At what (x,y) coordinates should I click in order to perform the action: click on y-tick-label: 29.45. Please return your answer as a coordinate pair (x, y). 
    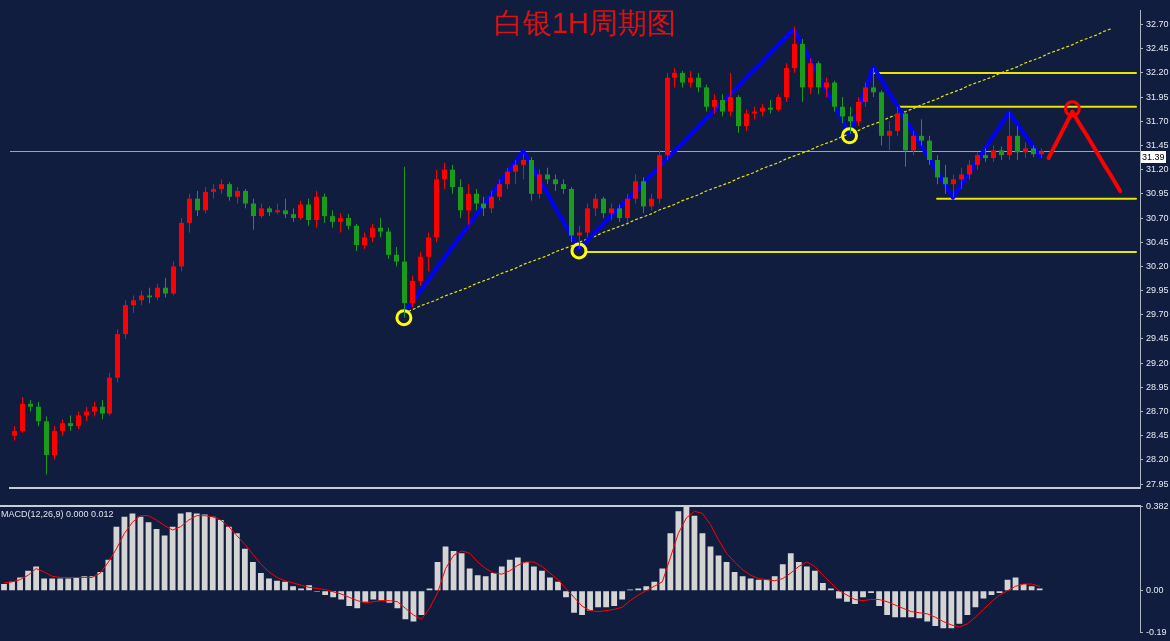
    Looking at the image, I should click on (1157, 338).